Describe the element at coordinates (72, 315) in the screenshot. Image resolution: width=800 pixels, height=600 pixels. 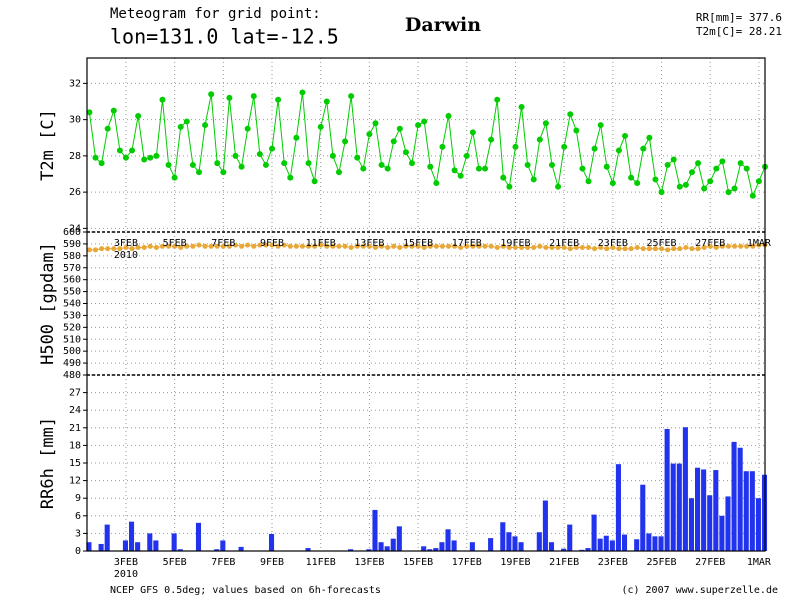
I see `y-tick-label: 530` at that location.